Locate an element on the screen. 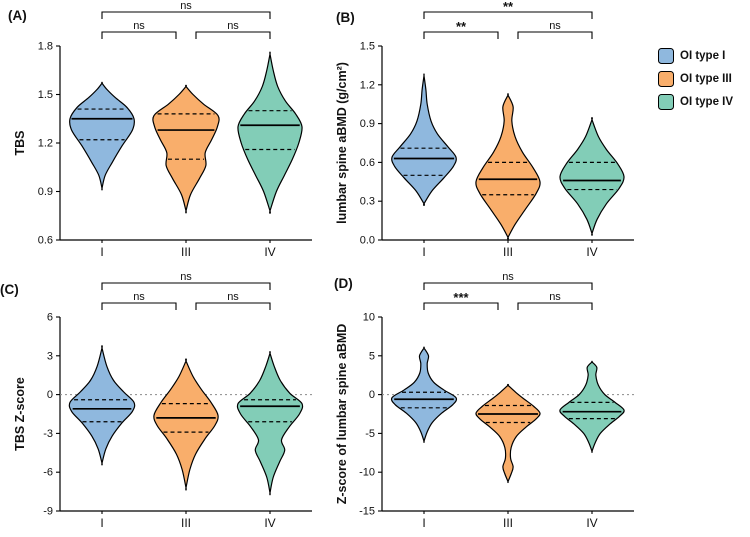  legend: OI type I OI type III OI type IV is located at coordinates (695, 79).